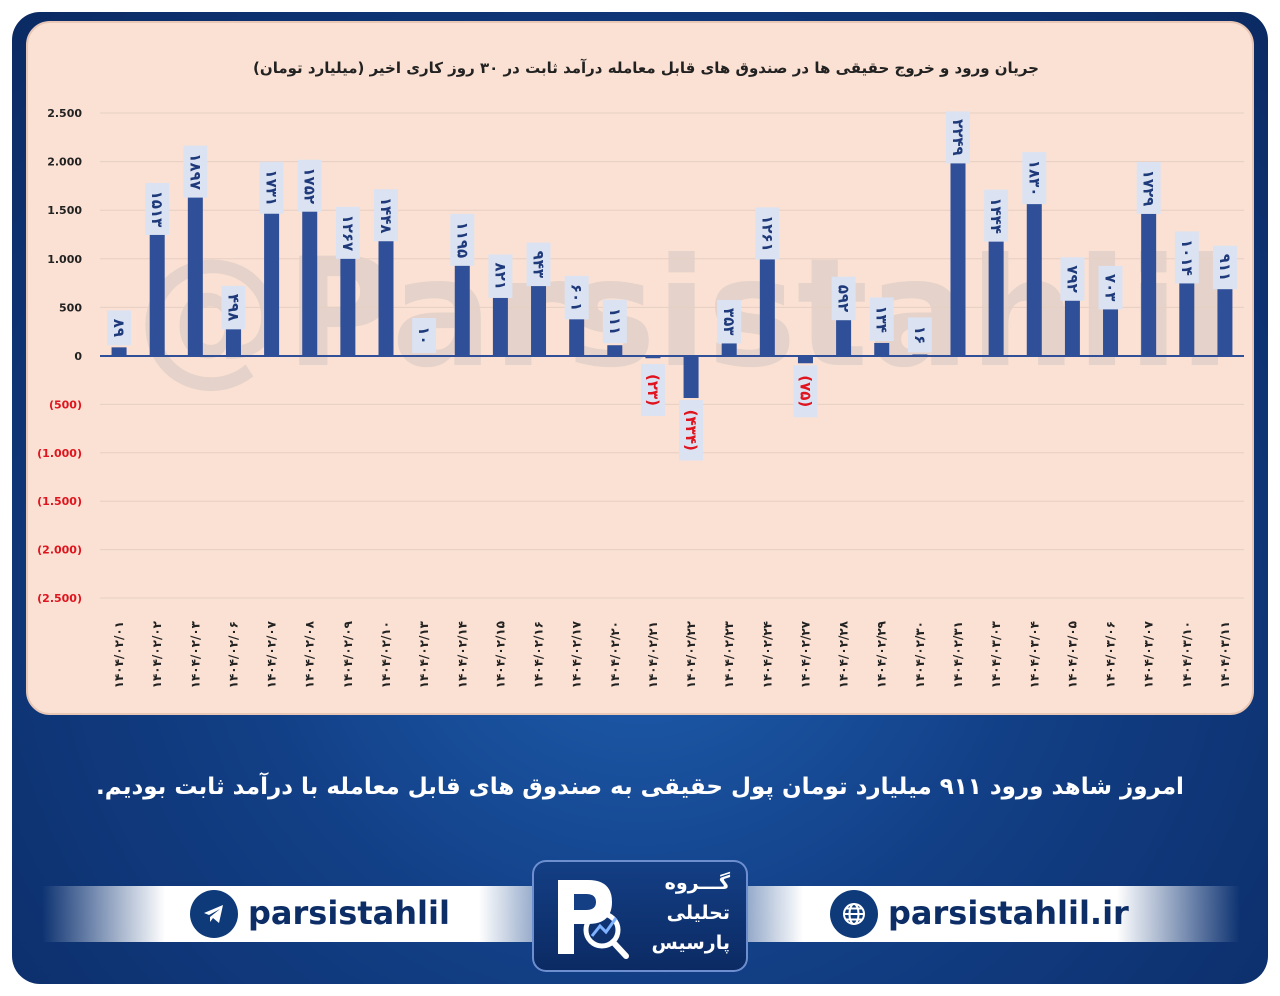 The width and height of the screenshot is (1280, 996). I want to click on x-tick-label: ۱۴۰۴/۰۲/۲۴, so click(767, 654).